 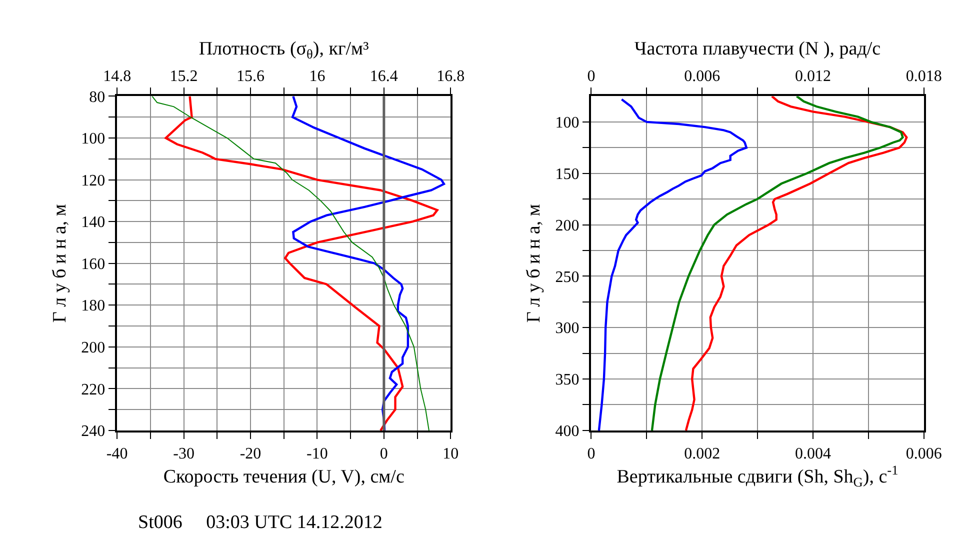 I want to click on x-tick-label: -10, so click(x=317, y=453).